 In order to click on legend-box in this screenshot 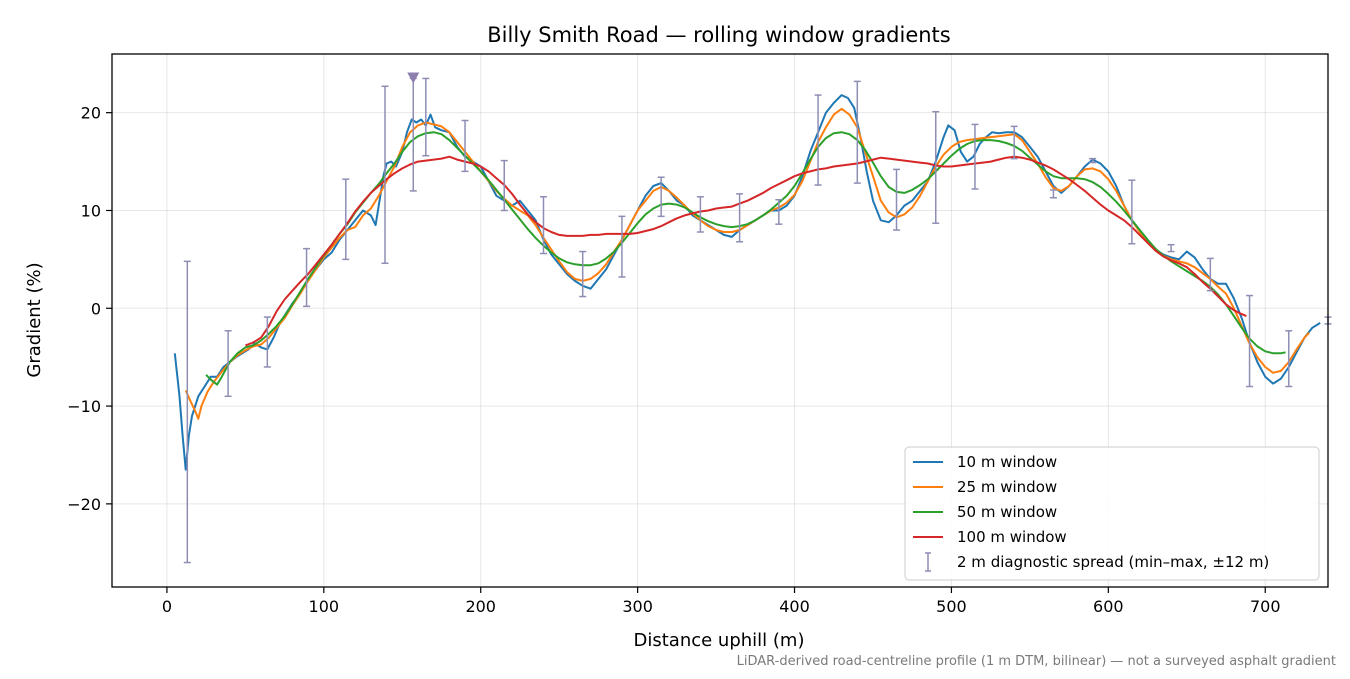, I will do `click(1112, 513)`.